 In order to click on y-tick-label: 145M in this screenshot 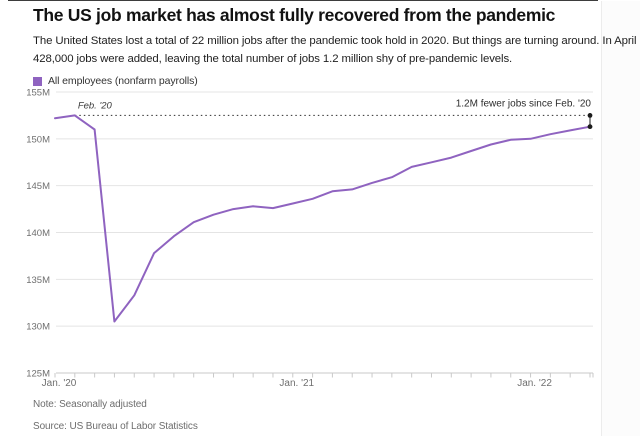, I will do `click(38, 186)`.